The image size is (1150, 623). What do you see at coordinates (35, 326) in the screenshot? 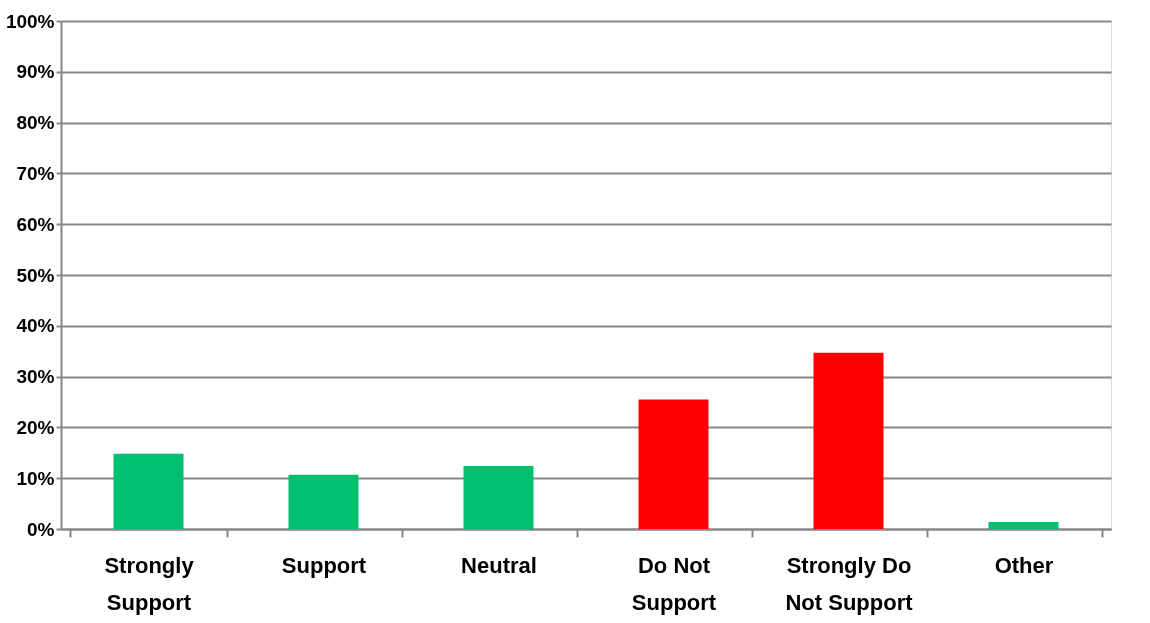
I see `y-tick-label: 40%` at bounding box center [35, 326].